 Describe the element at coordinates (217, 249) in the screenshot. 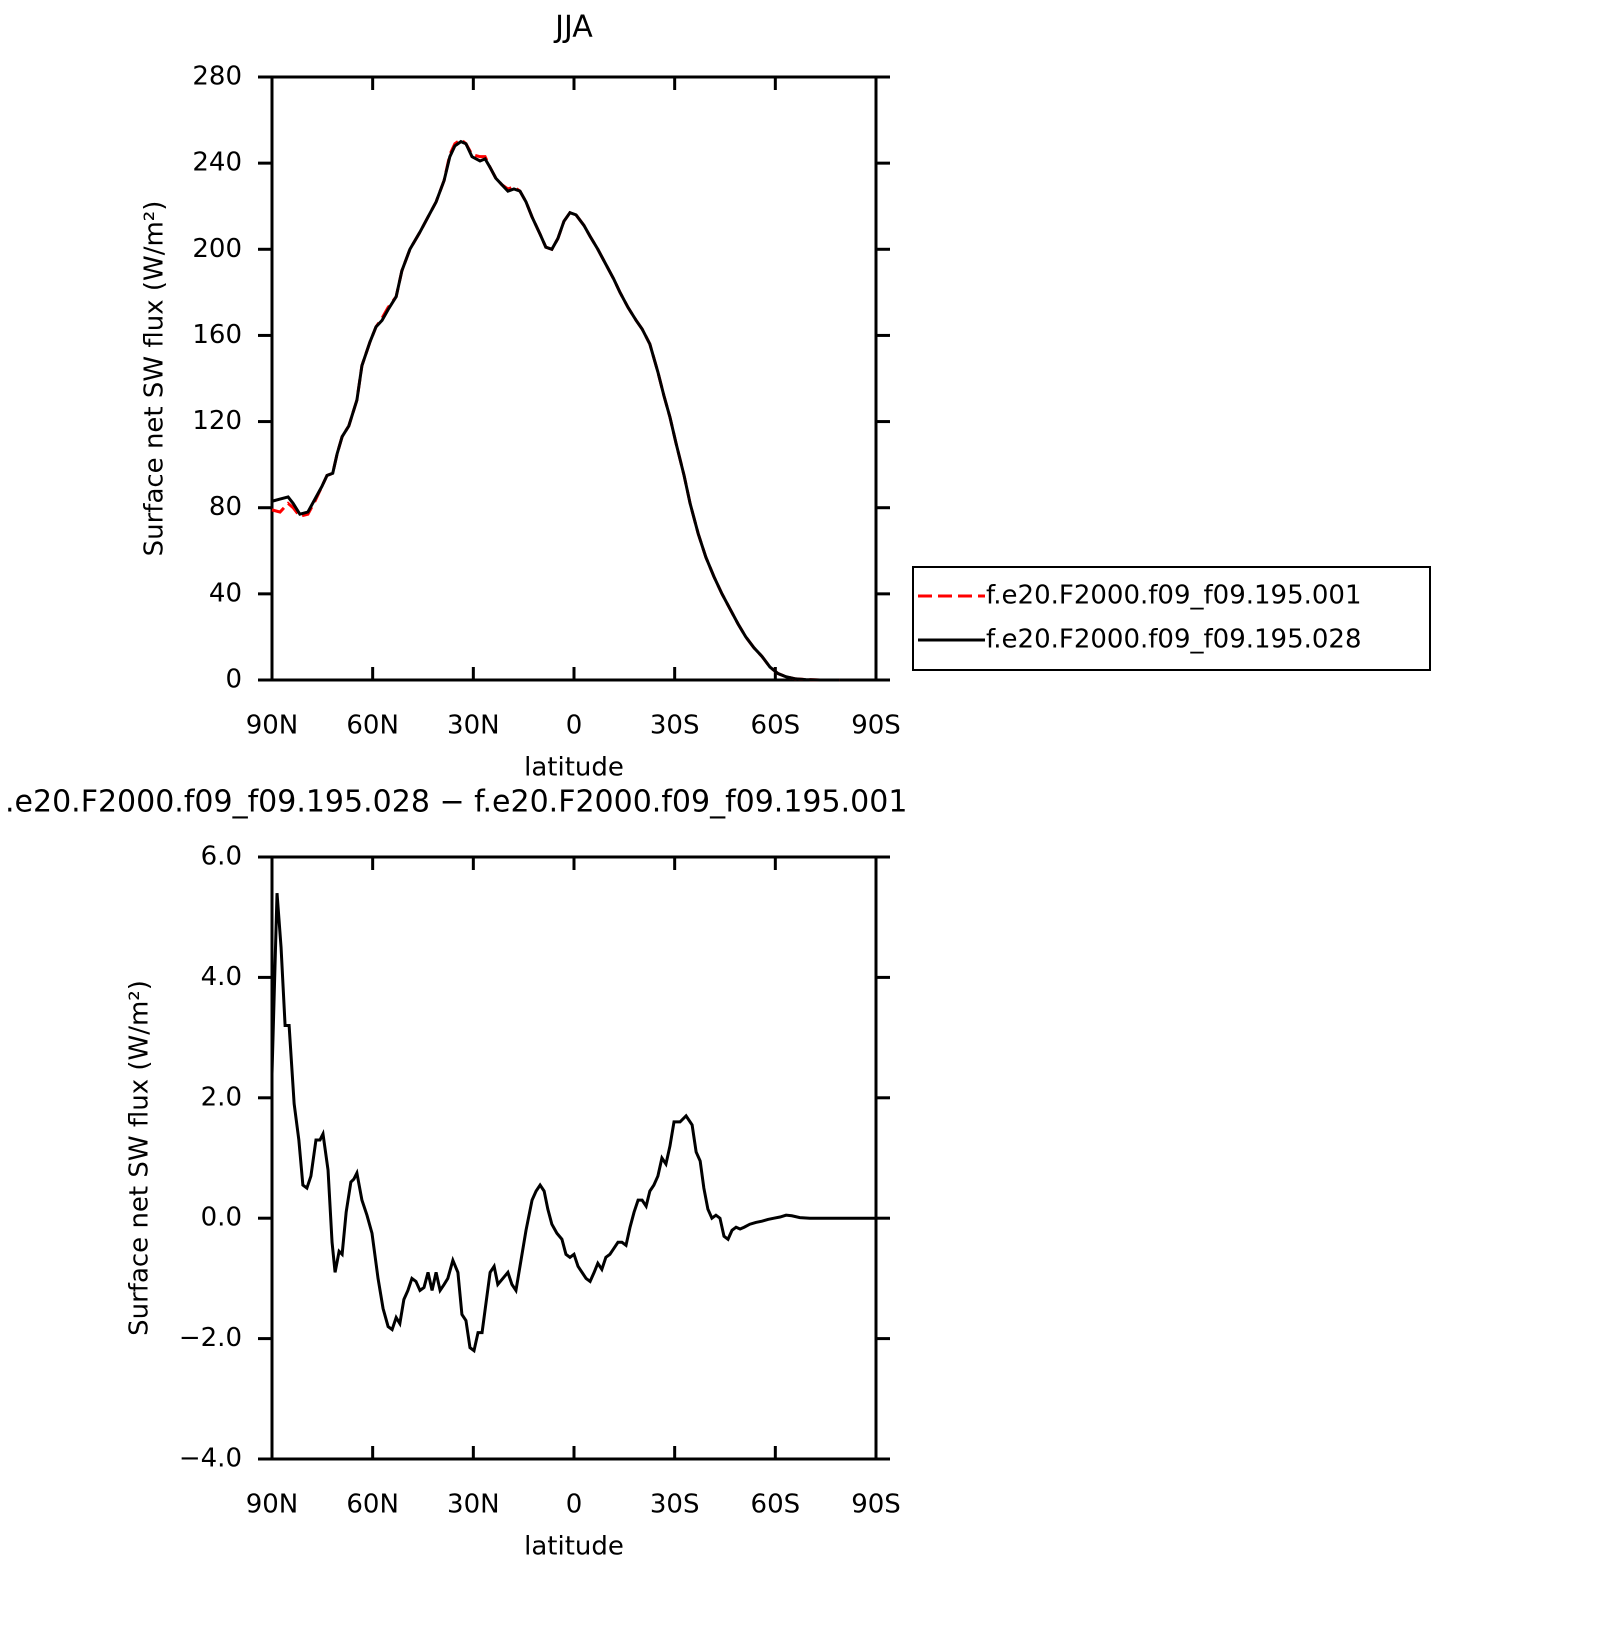

I see `y-tick-label: 200` at that location.